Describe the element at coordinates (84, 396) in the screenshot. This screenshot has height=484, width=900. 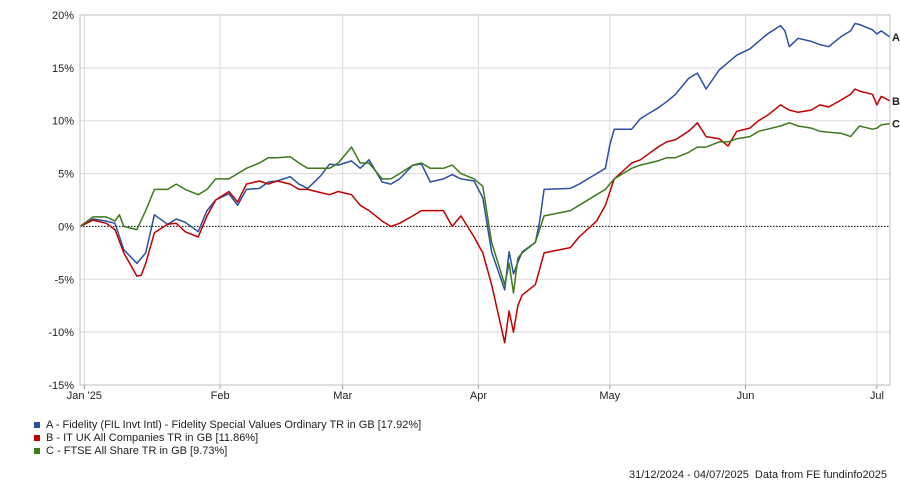
I see `x-tick-label: Jan '25` at that location.